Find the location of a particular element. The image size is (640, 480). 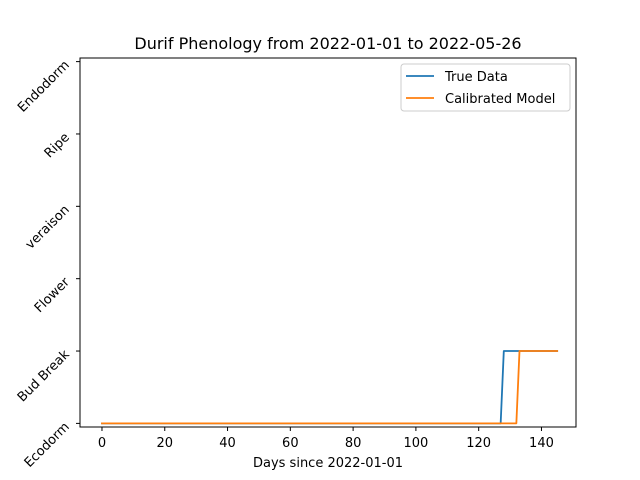

x-tick-label: 0 is located at coordinates (102, 443).